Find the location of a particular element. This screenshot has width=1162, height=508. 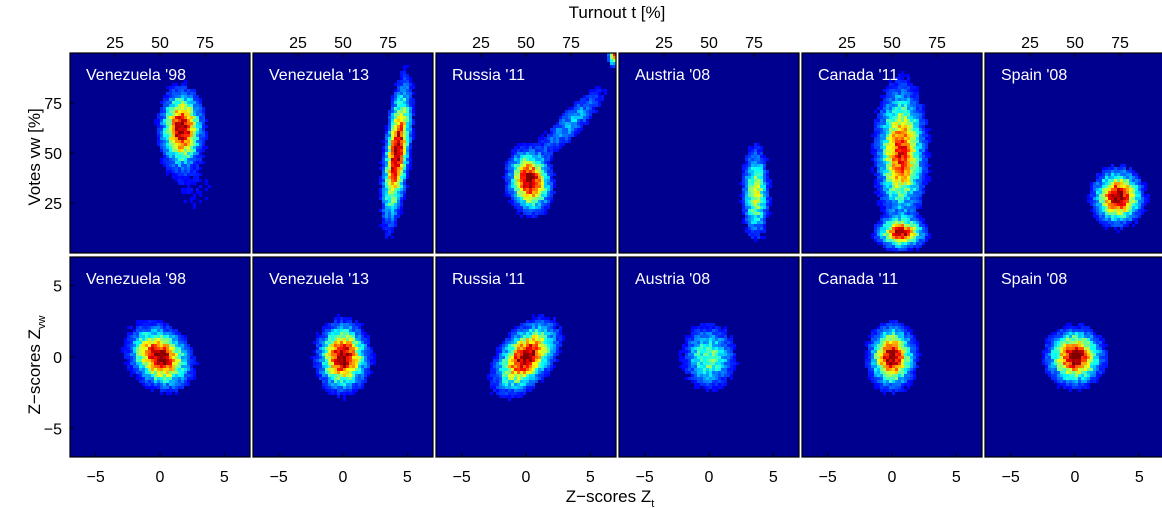

top-y-axis-title: Votes vw [%] is located at coordinates (34, 156).